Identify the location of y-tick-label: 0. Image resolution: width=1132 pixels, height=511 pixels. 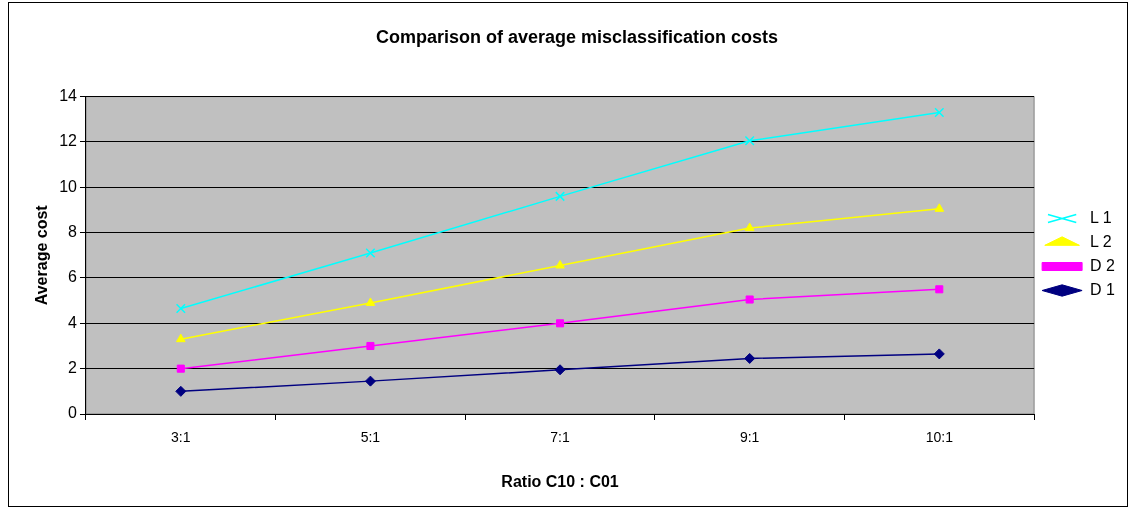
(73, 413).